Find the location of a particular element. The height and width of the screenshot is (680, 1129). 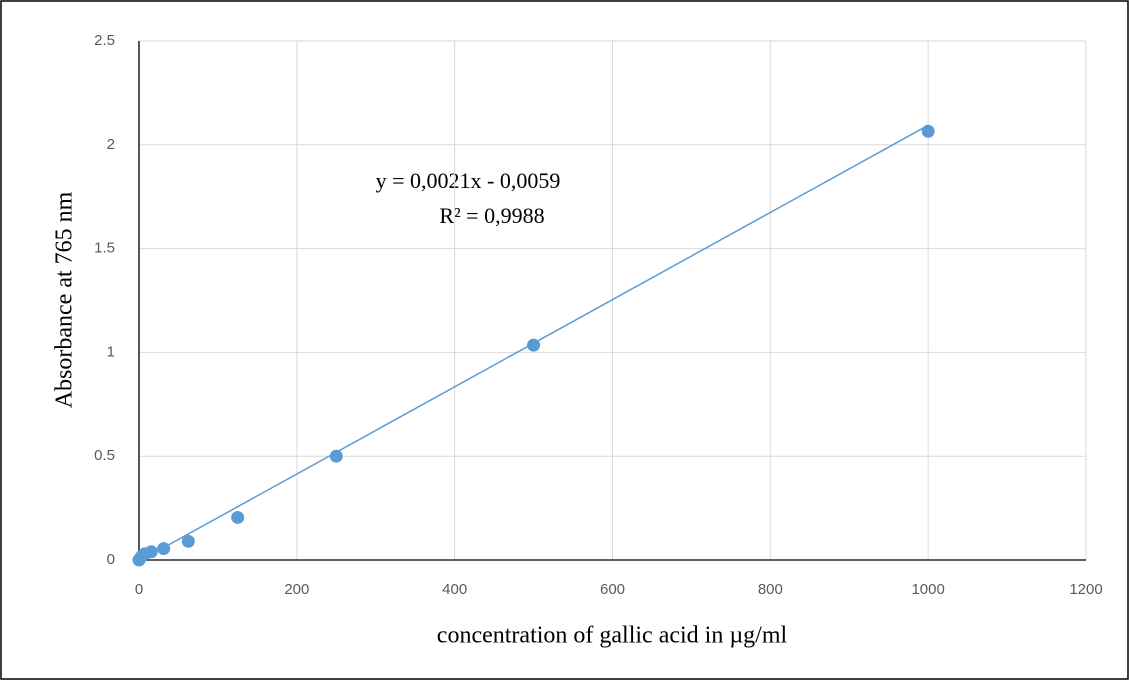

x-tick-label: 200 is located at coordinates (296, 589).